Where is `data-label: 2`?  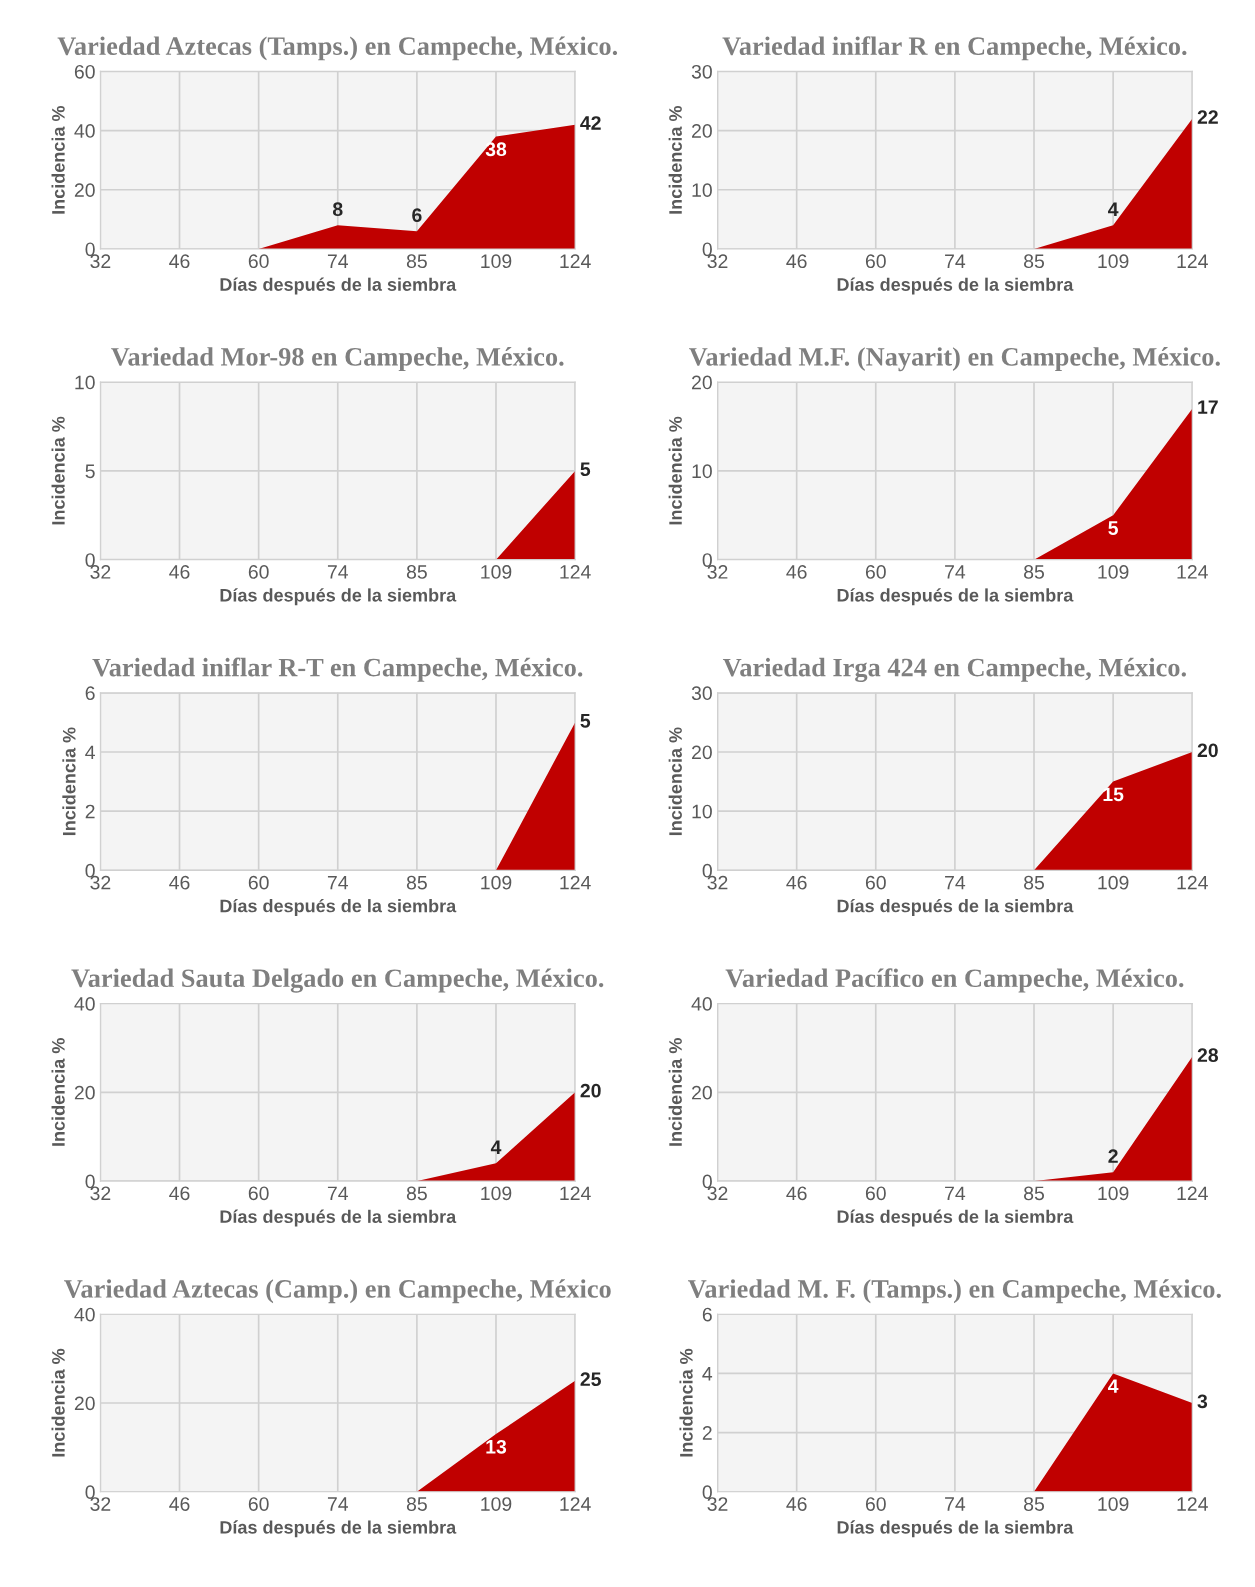
data-label: 2 is located at coordinates (1113, 1156).